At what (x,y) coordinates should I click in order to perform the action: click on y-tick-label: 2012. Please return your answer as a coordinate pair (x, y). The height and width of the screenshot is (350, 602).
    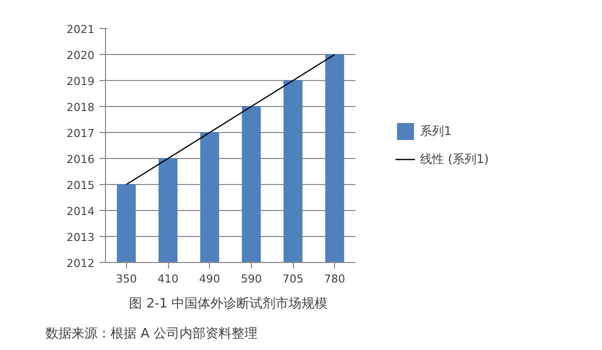
    Looking at the image, I should click on (80, 263).